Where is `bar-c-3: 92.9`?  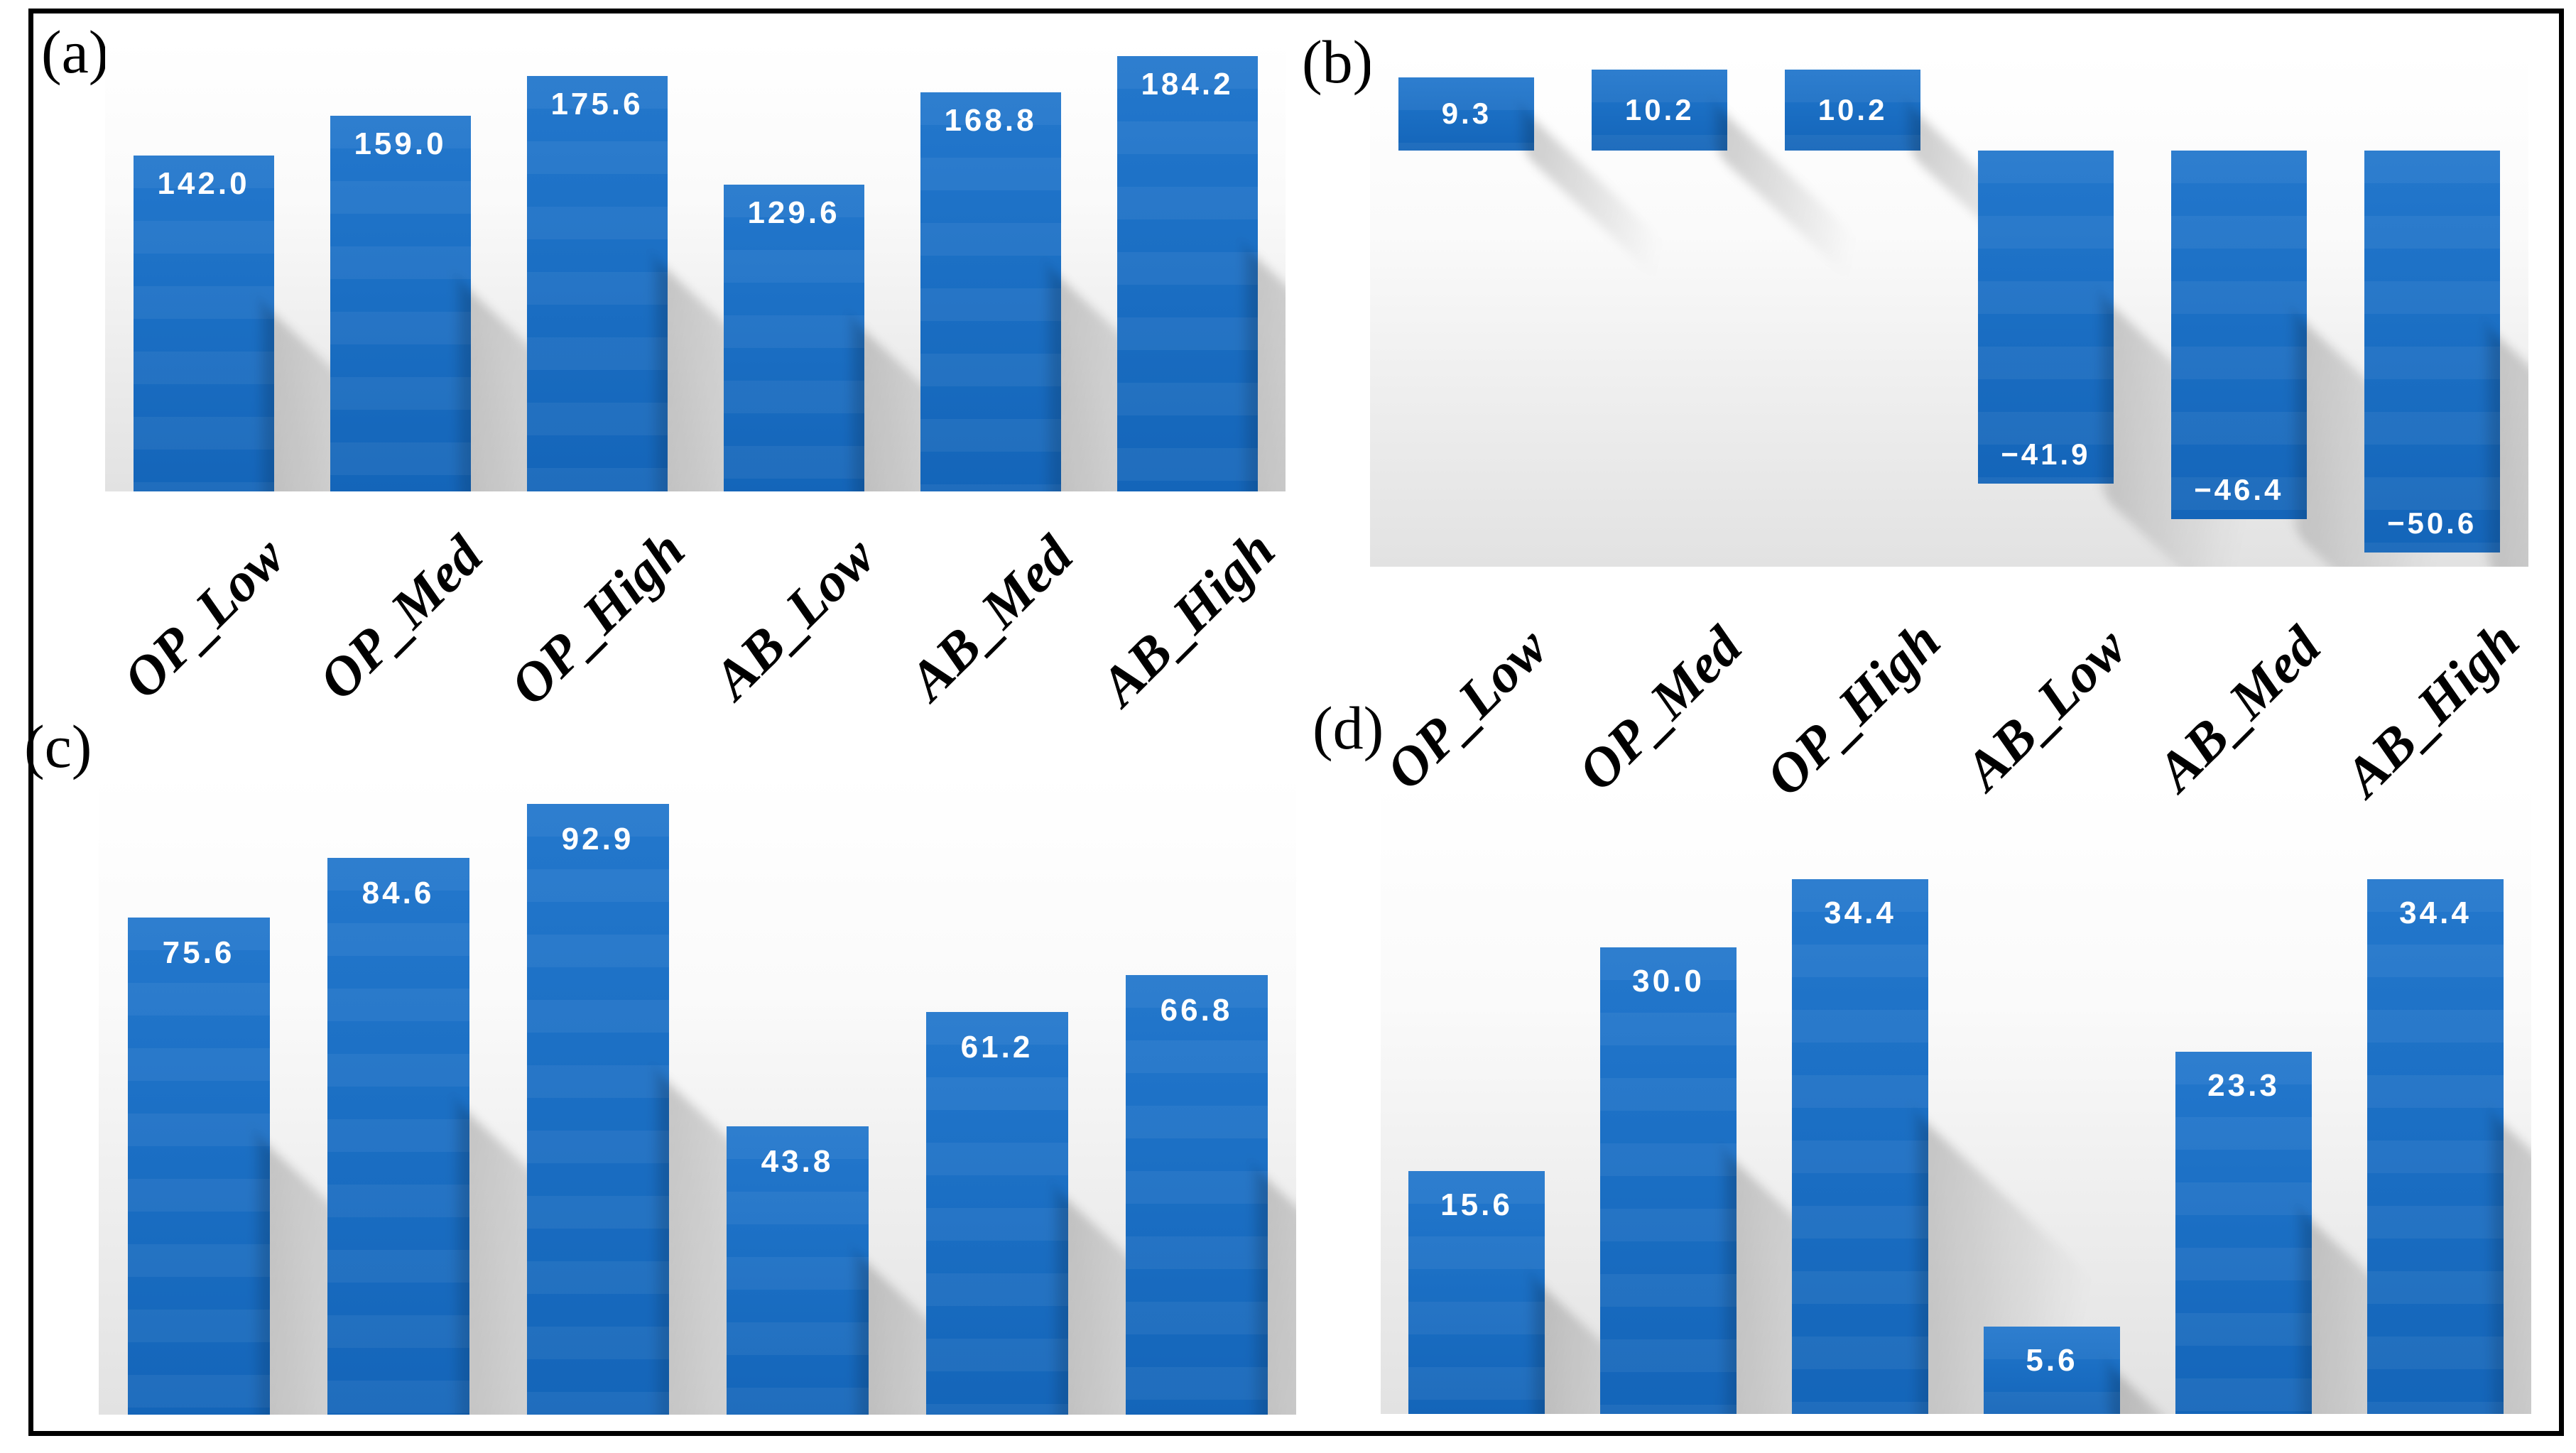 bar-c-3: 92.9 is located at coordinates (597, 1109).